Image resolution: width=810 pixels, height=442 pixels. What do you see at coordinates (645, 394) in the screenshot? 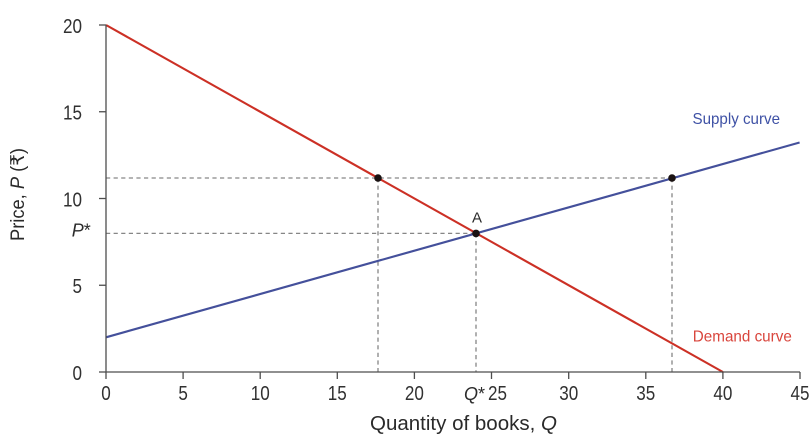
I see `svg-text: 35` at bounding box center [645, 394].